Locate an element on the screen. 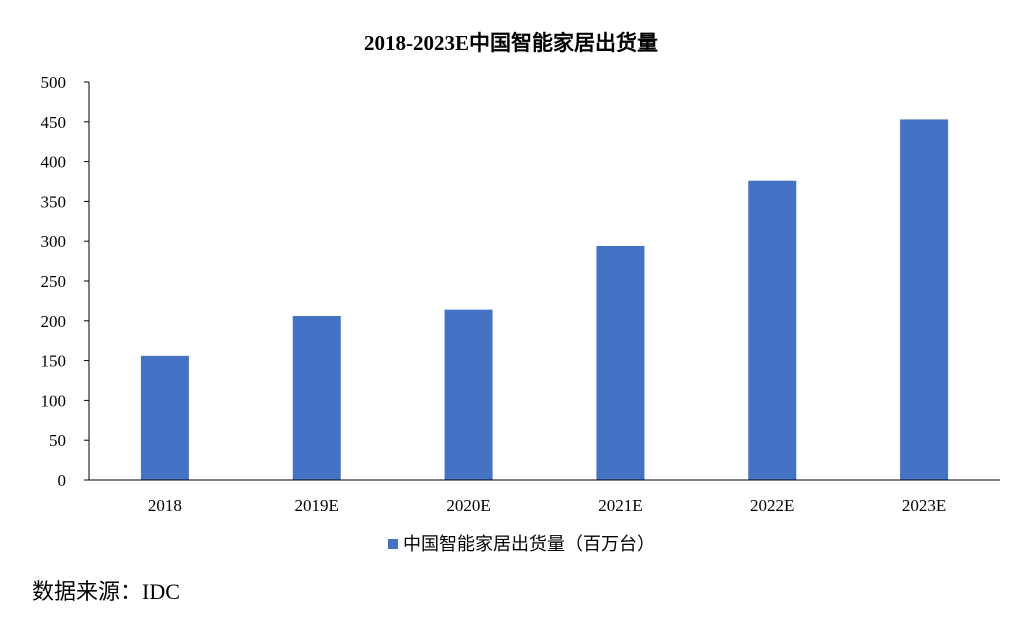 This screenshot has height=618, width=1028. x-tick-label: 2019E is located at coordinates (317, 505).